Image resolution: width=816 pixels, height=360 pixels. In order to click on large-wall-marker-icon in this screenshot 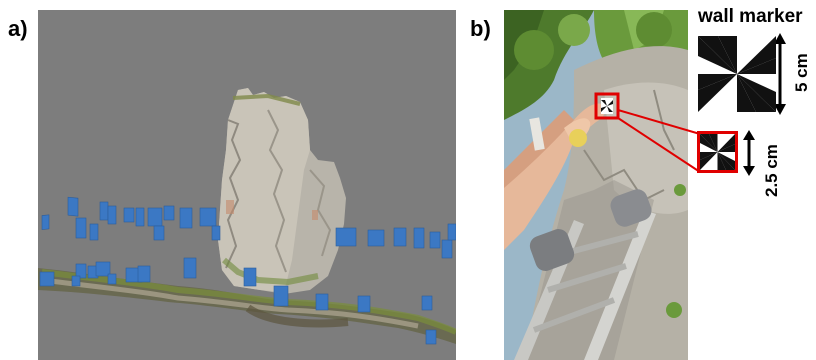, I will do `click(737, 74)`.